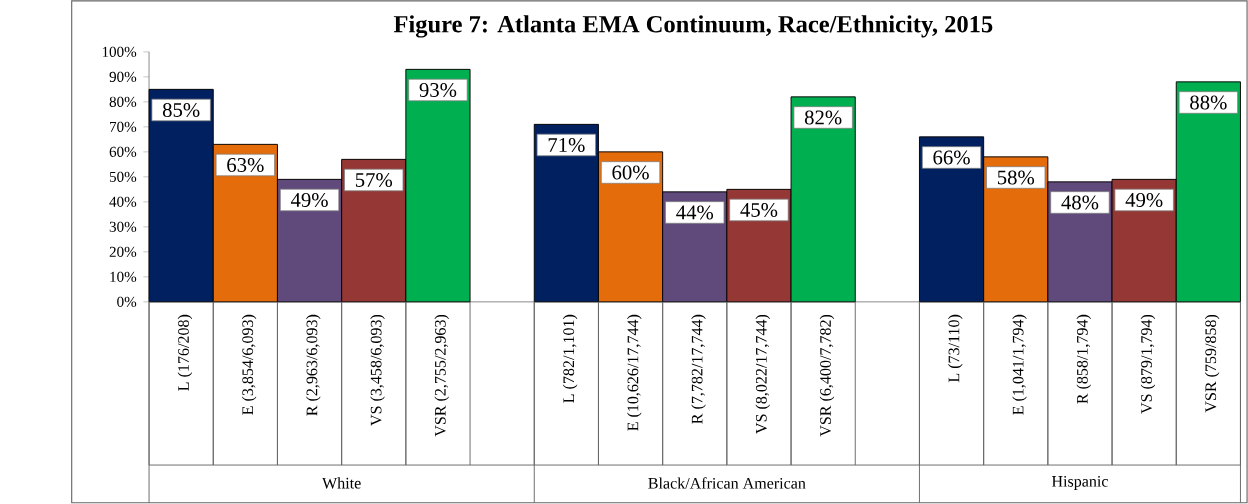  What do you see at coordinates (123, 152) in the screenshot?
I see `y-tick-label: 60%` at bounding box center [123, 152].